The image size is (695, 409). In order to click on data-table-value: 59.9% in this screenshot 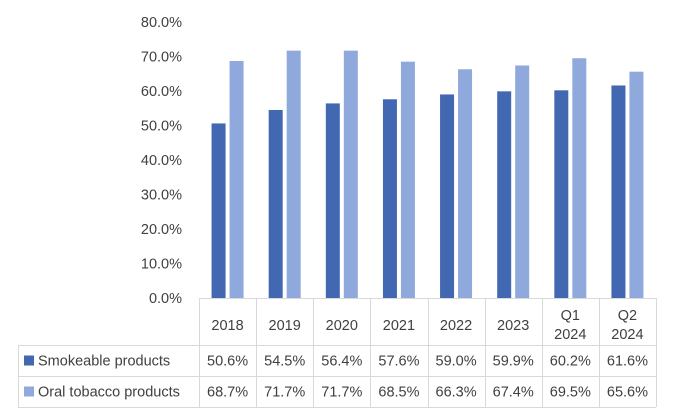, I will do `click(513, 362)`.